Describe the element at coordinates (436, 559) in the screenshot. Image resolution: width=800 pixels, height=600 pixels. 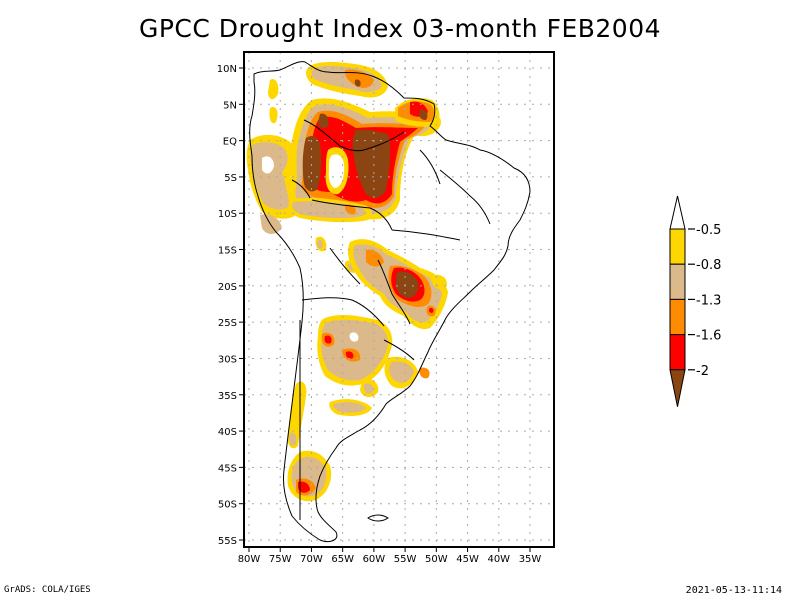
I see `x-tick-label: 50W` at that location.